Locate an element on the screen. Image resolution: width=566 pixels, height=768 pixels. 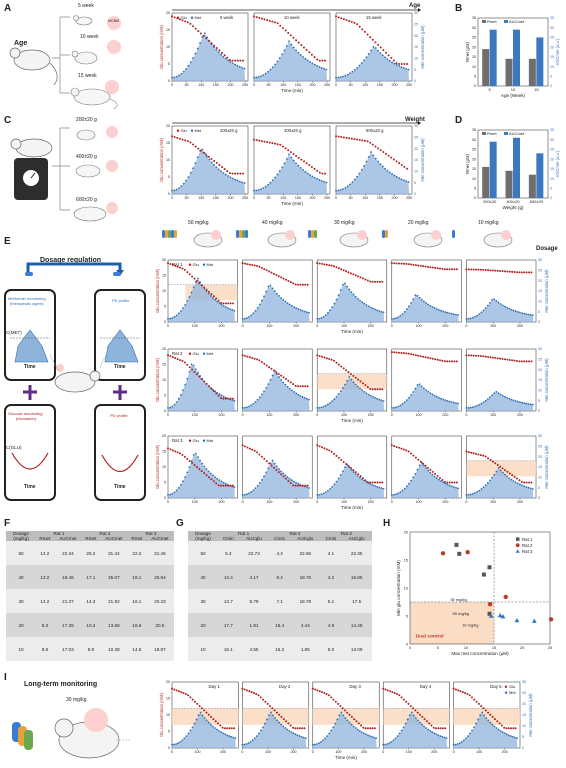
y-tick-label: 35 is located at coordinates (474, 18).